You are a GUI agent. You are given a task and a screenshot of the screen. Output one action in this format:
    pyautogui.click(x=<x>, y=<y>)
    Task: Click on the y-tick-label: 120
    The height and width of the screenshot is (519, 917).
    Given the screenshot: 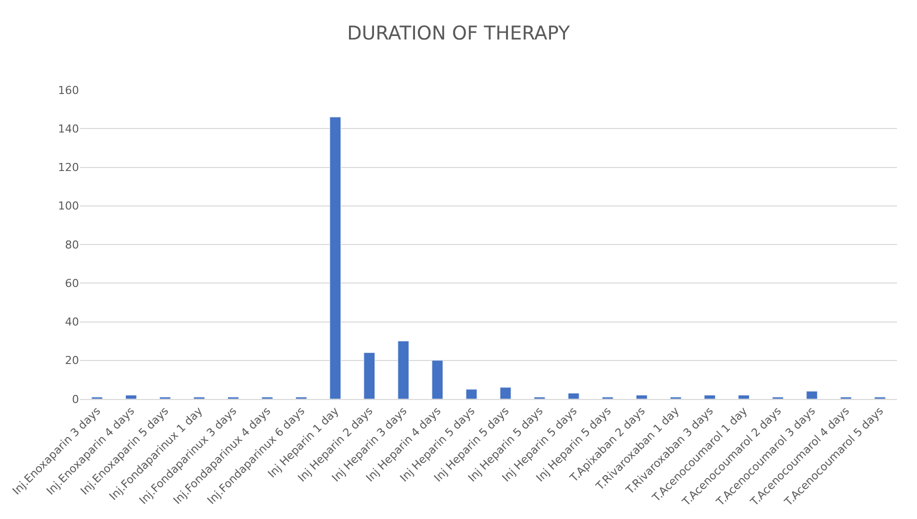 What is the action you would take?
    pyautogui.click(x=68, y=167)
    